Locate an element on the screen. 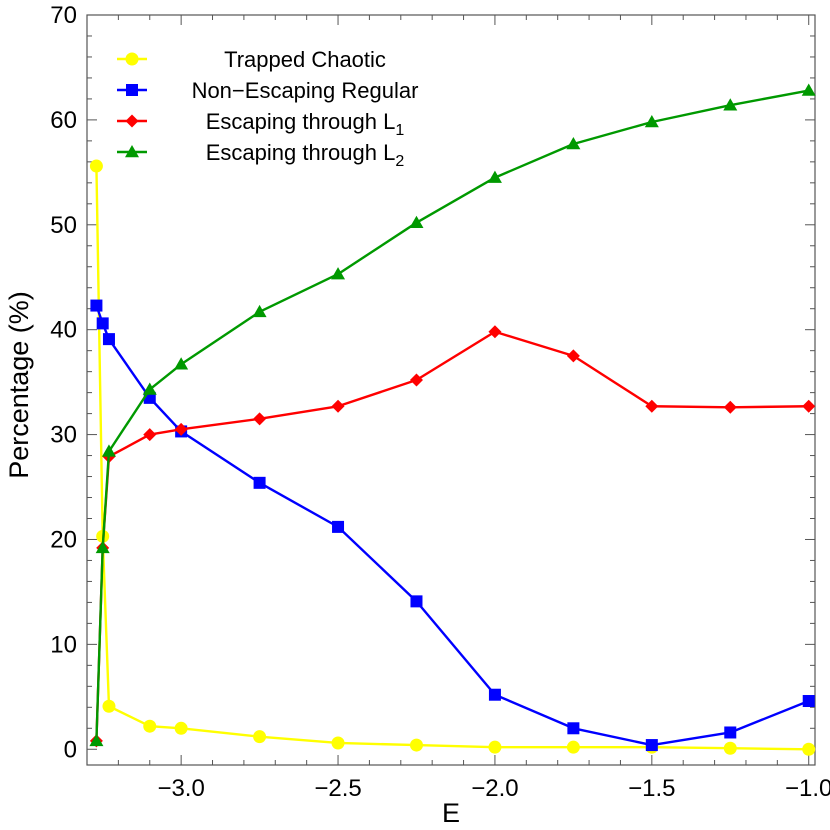 The width and height of the screenshot is (830, 830). legend-item-0: Trapped Chaotic is located at coordinates (251, 59).